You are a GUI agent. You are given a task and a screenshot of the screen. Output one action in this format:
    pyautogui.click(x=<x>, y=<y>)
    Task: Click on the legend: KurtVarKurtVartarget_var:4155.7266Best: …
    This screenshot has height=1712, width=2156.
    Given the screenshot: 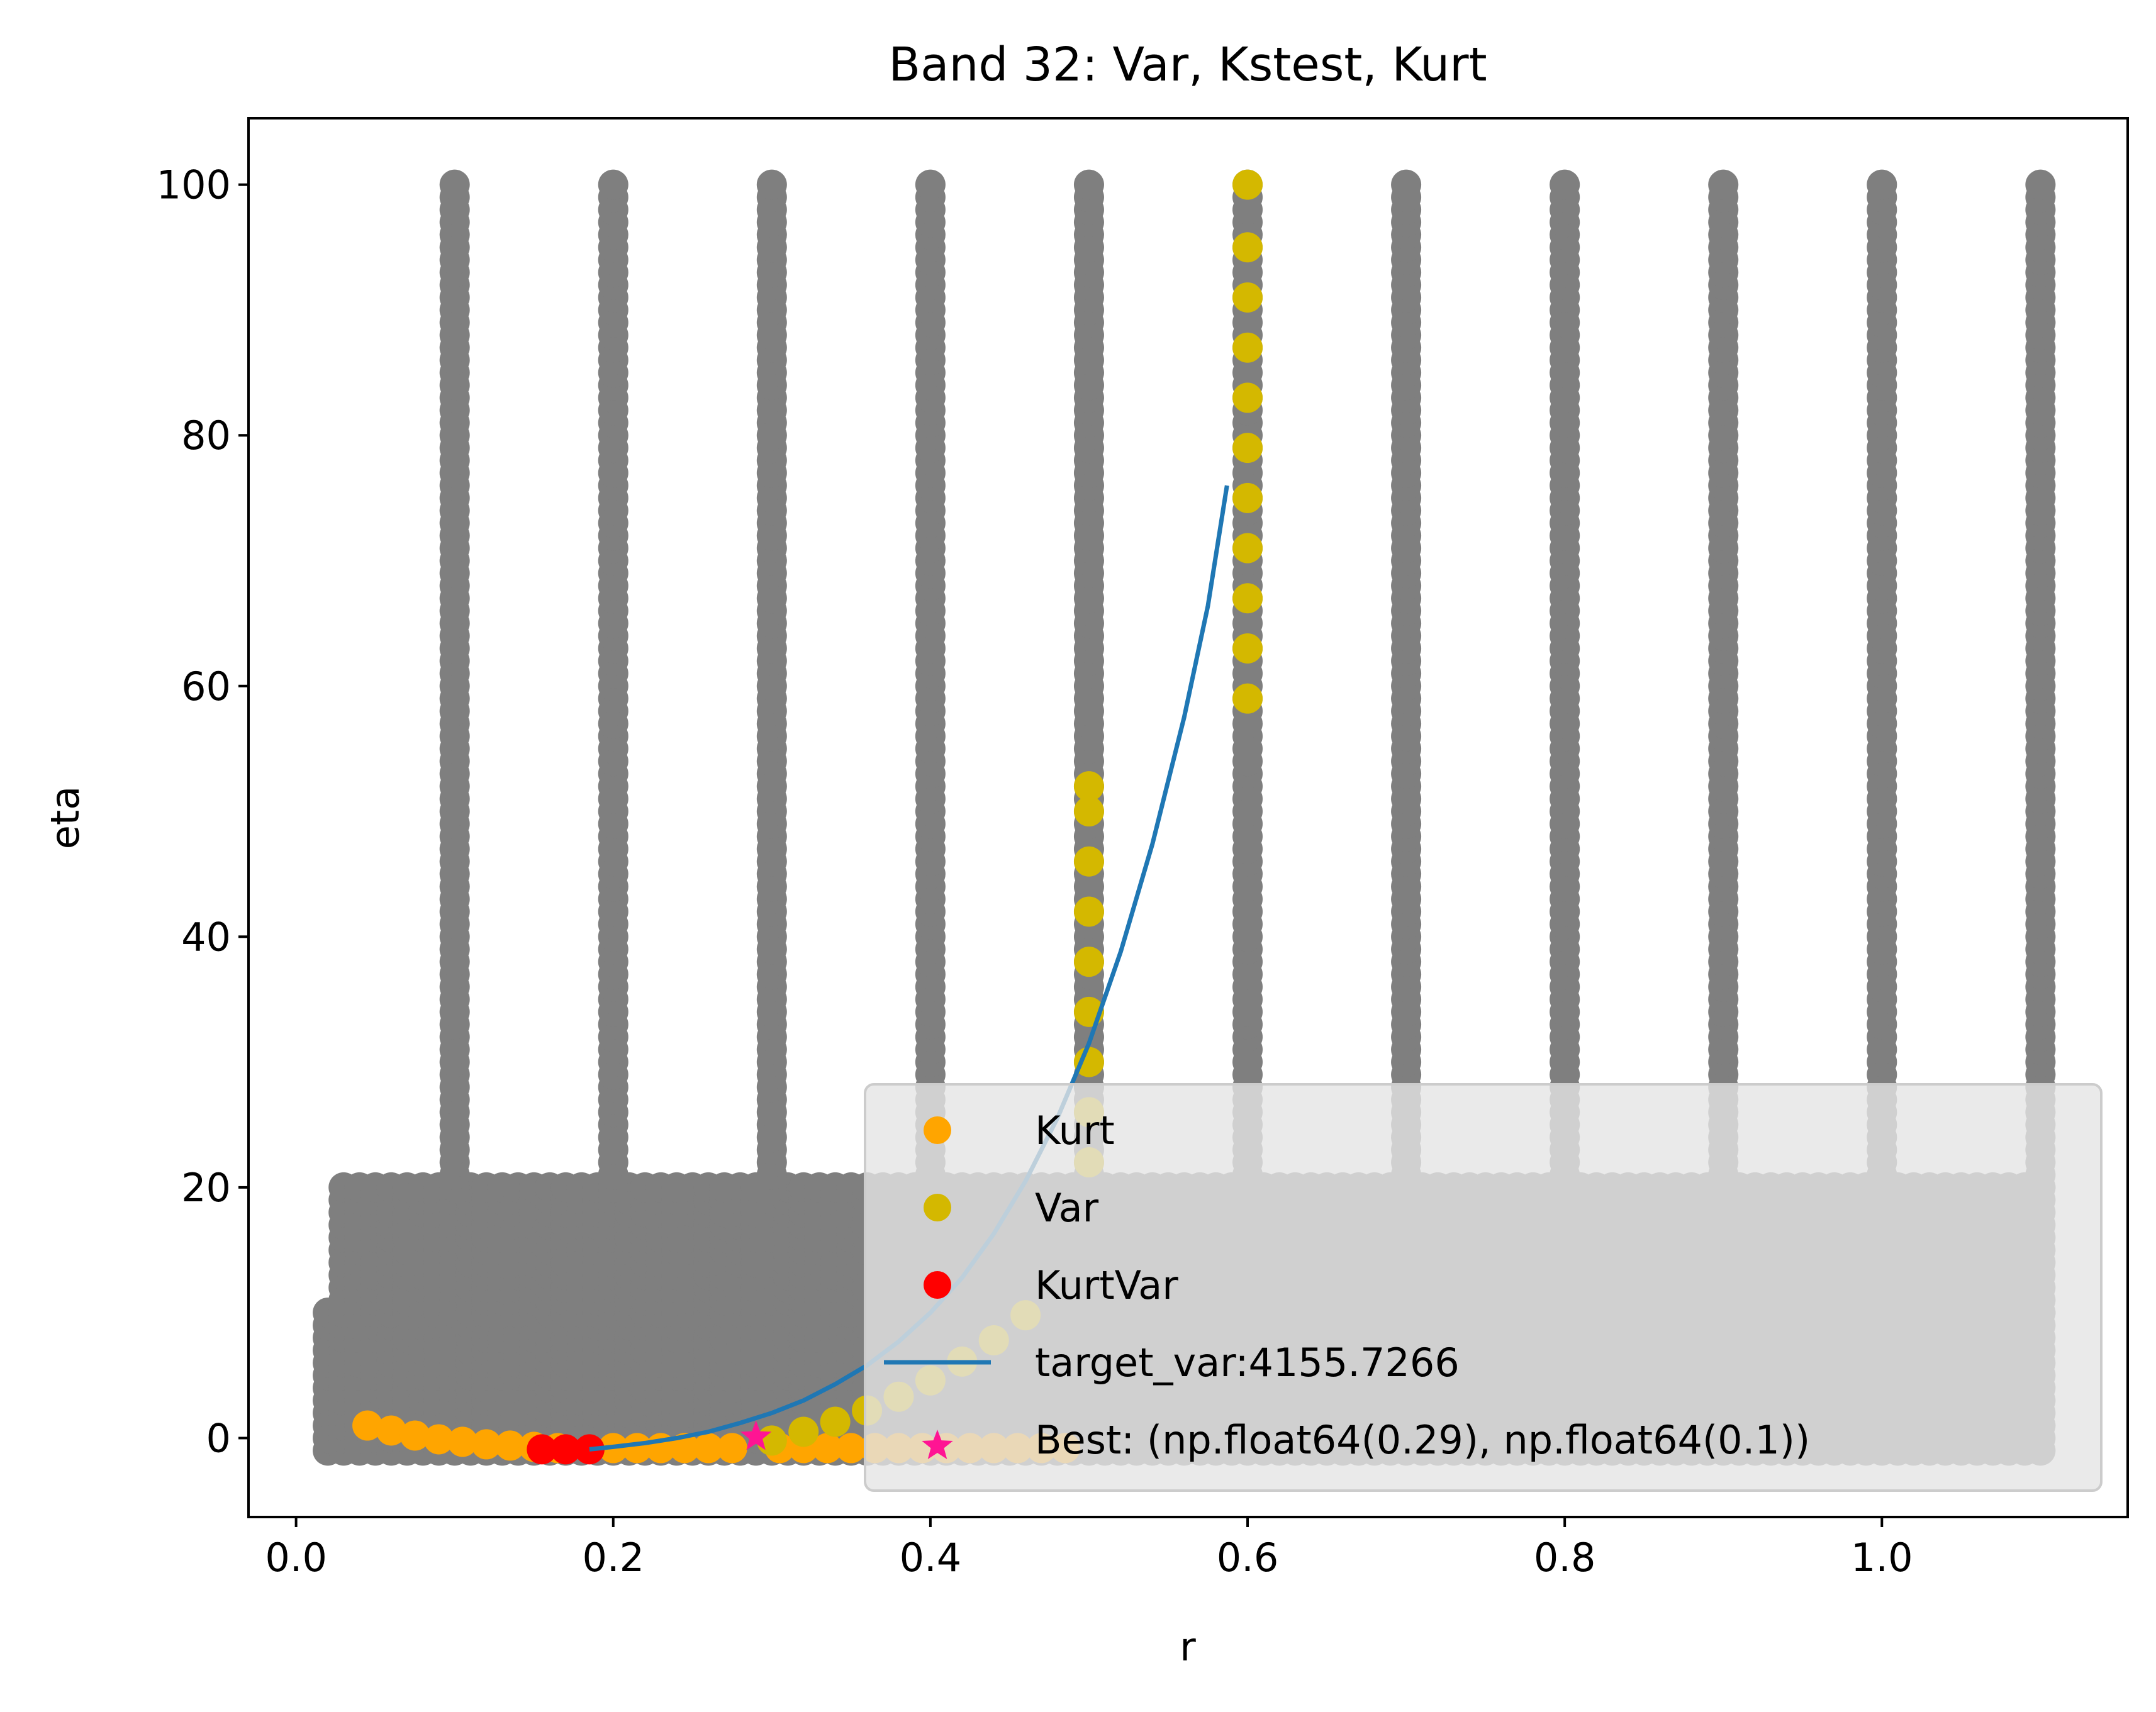 What is the action you would take?
    pyautogui.click(x=1484, y=1287)
    